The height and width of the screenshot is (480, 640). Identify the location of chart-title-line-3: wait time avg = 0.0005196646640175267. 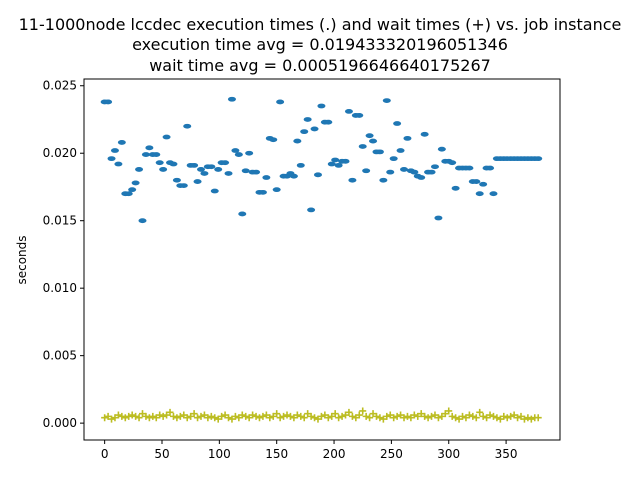
(320, 65).